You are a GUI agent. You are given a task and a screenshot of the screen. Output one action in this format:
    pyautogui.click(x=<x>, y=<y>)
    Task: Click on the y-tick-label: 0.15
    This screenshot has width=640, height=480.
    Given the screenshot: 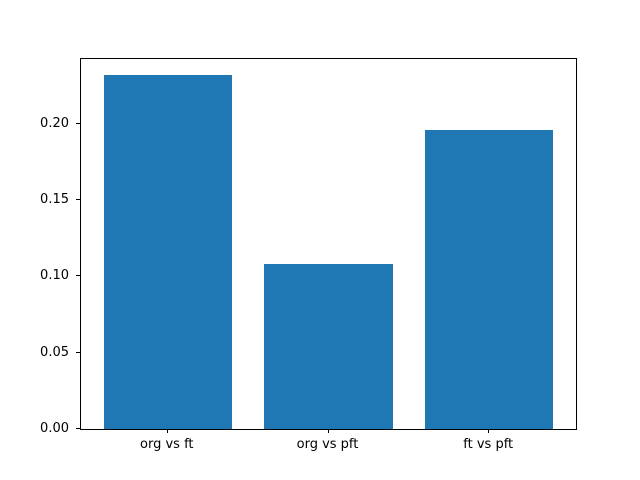 What is the action you would take?
    pyautogui.click(x=54, y=200)
    